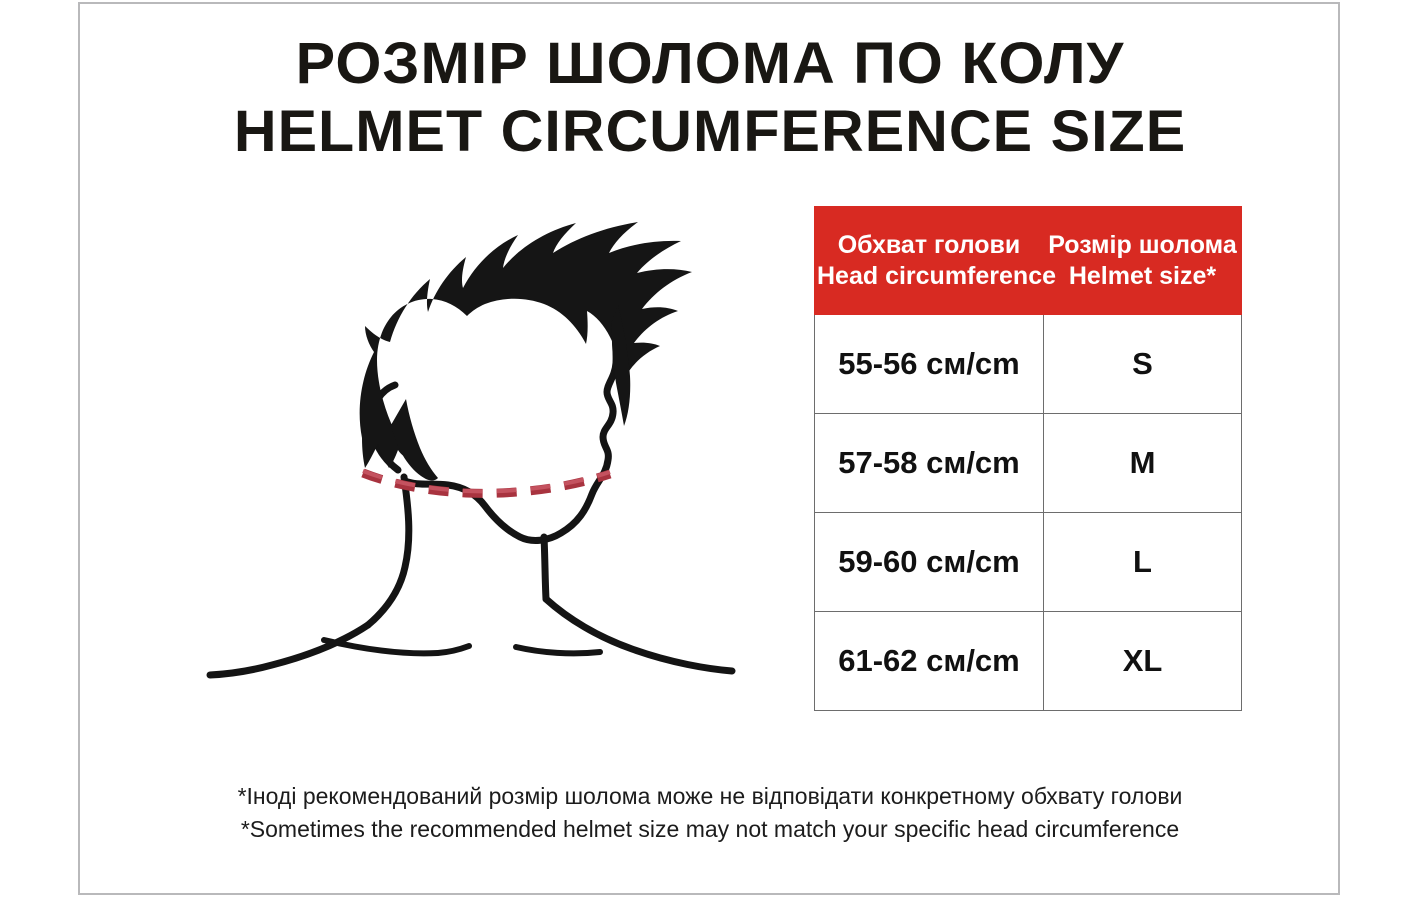 The image size is (1420, 900). Describe the element at coordinates (486, 481) in the screenshot. I see `measurement-dashed-line-highlight` at that location.